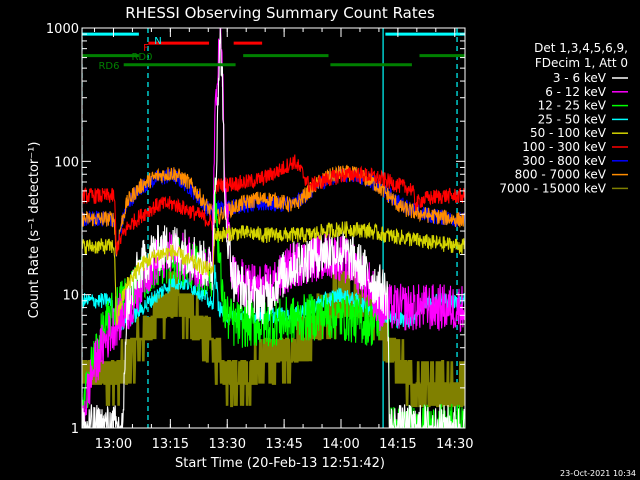 Image resolution: width=640 pixels, height=480 pixels. I want to click on legend-label: 300 - 800 keV, so click(564, 161).